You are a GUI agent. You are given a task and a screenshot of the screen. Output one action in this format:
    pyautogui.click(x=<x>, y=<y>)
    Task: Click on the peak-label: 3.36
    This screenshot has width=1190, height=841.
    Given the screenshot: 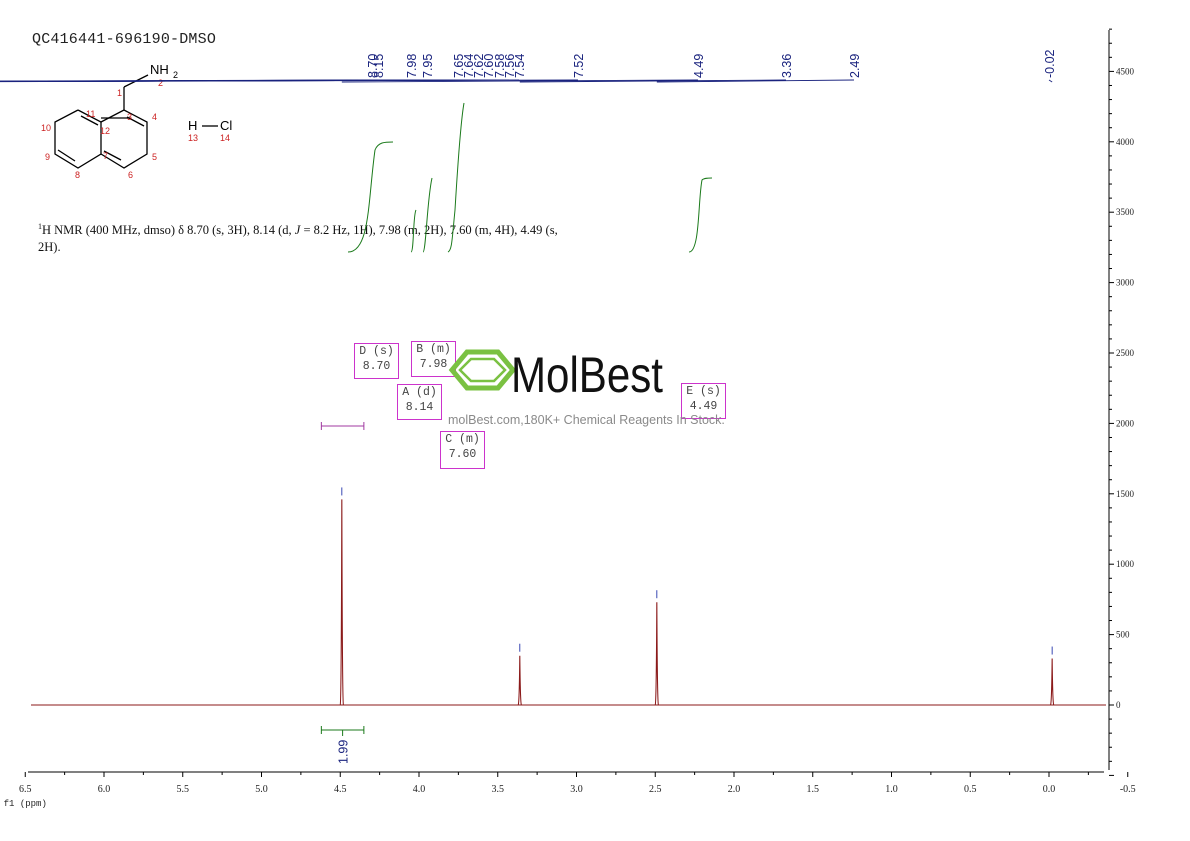 What is the action you would take?
    pyautogui.click(x=787, y=66)
    